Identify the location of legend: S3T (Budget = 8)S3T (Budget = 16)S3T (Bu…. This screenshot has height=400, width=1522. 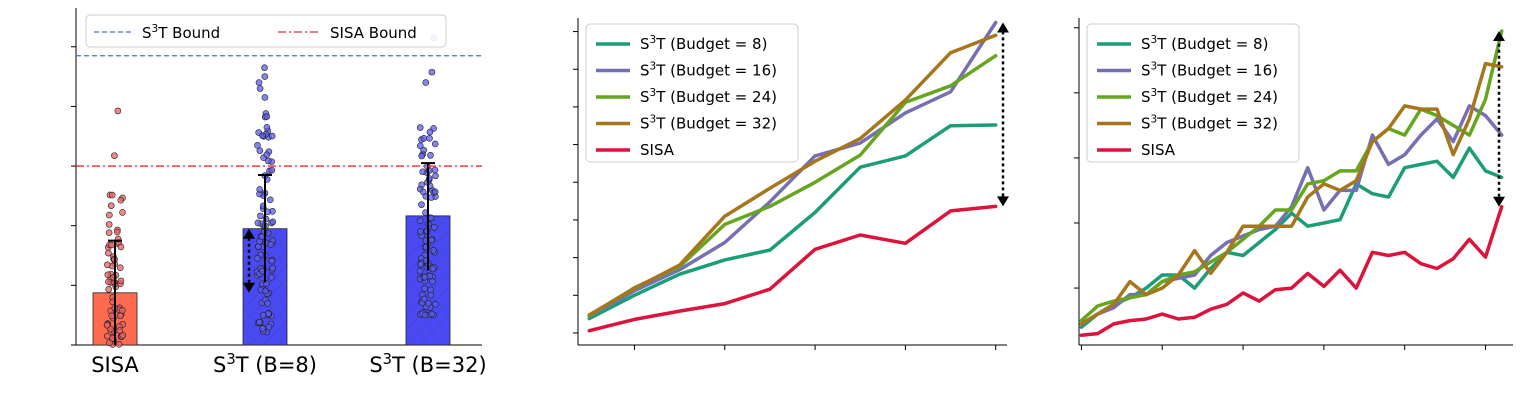
(692, 93).